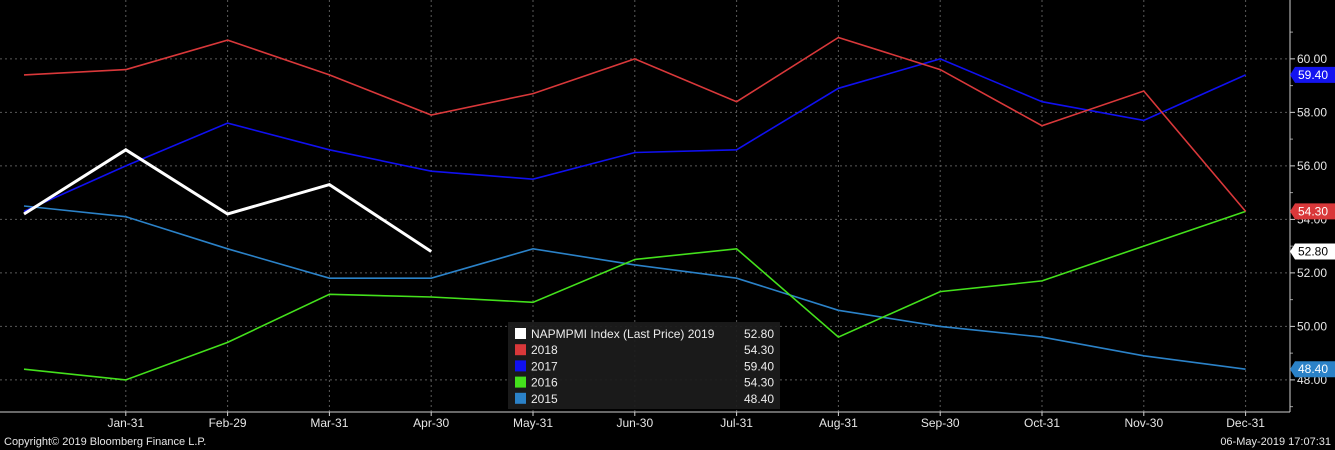 The height and width of the screenshot is (450, 1335). I want to click on last-value-label: 54.30, so click(1312, 211).